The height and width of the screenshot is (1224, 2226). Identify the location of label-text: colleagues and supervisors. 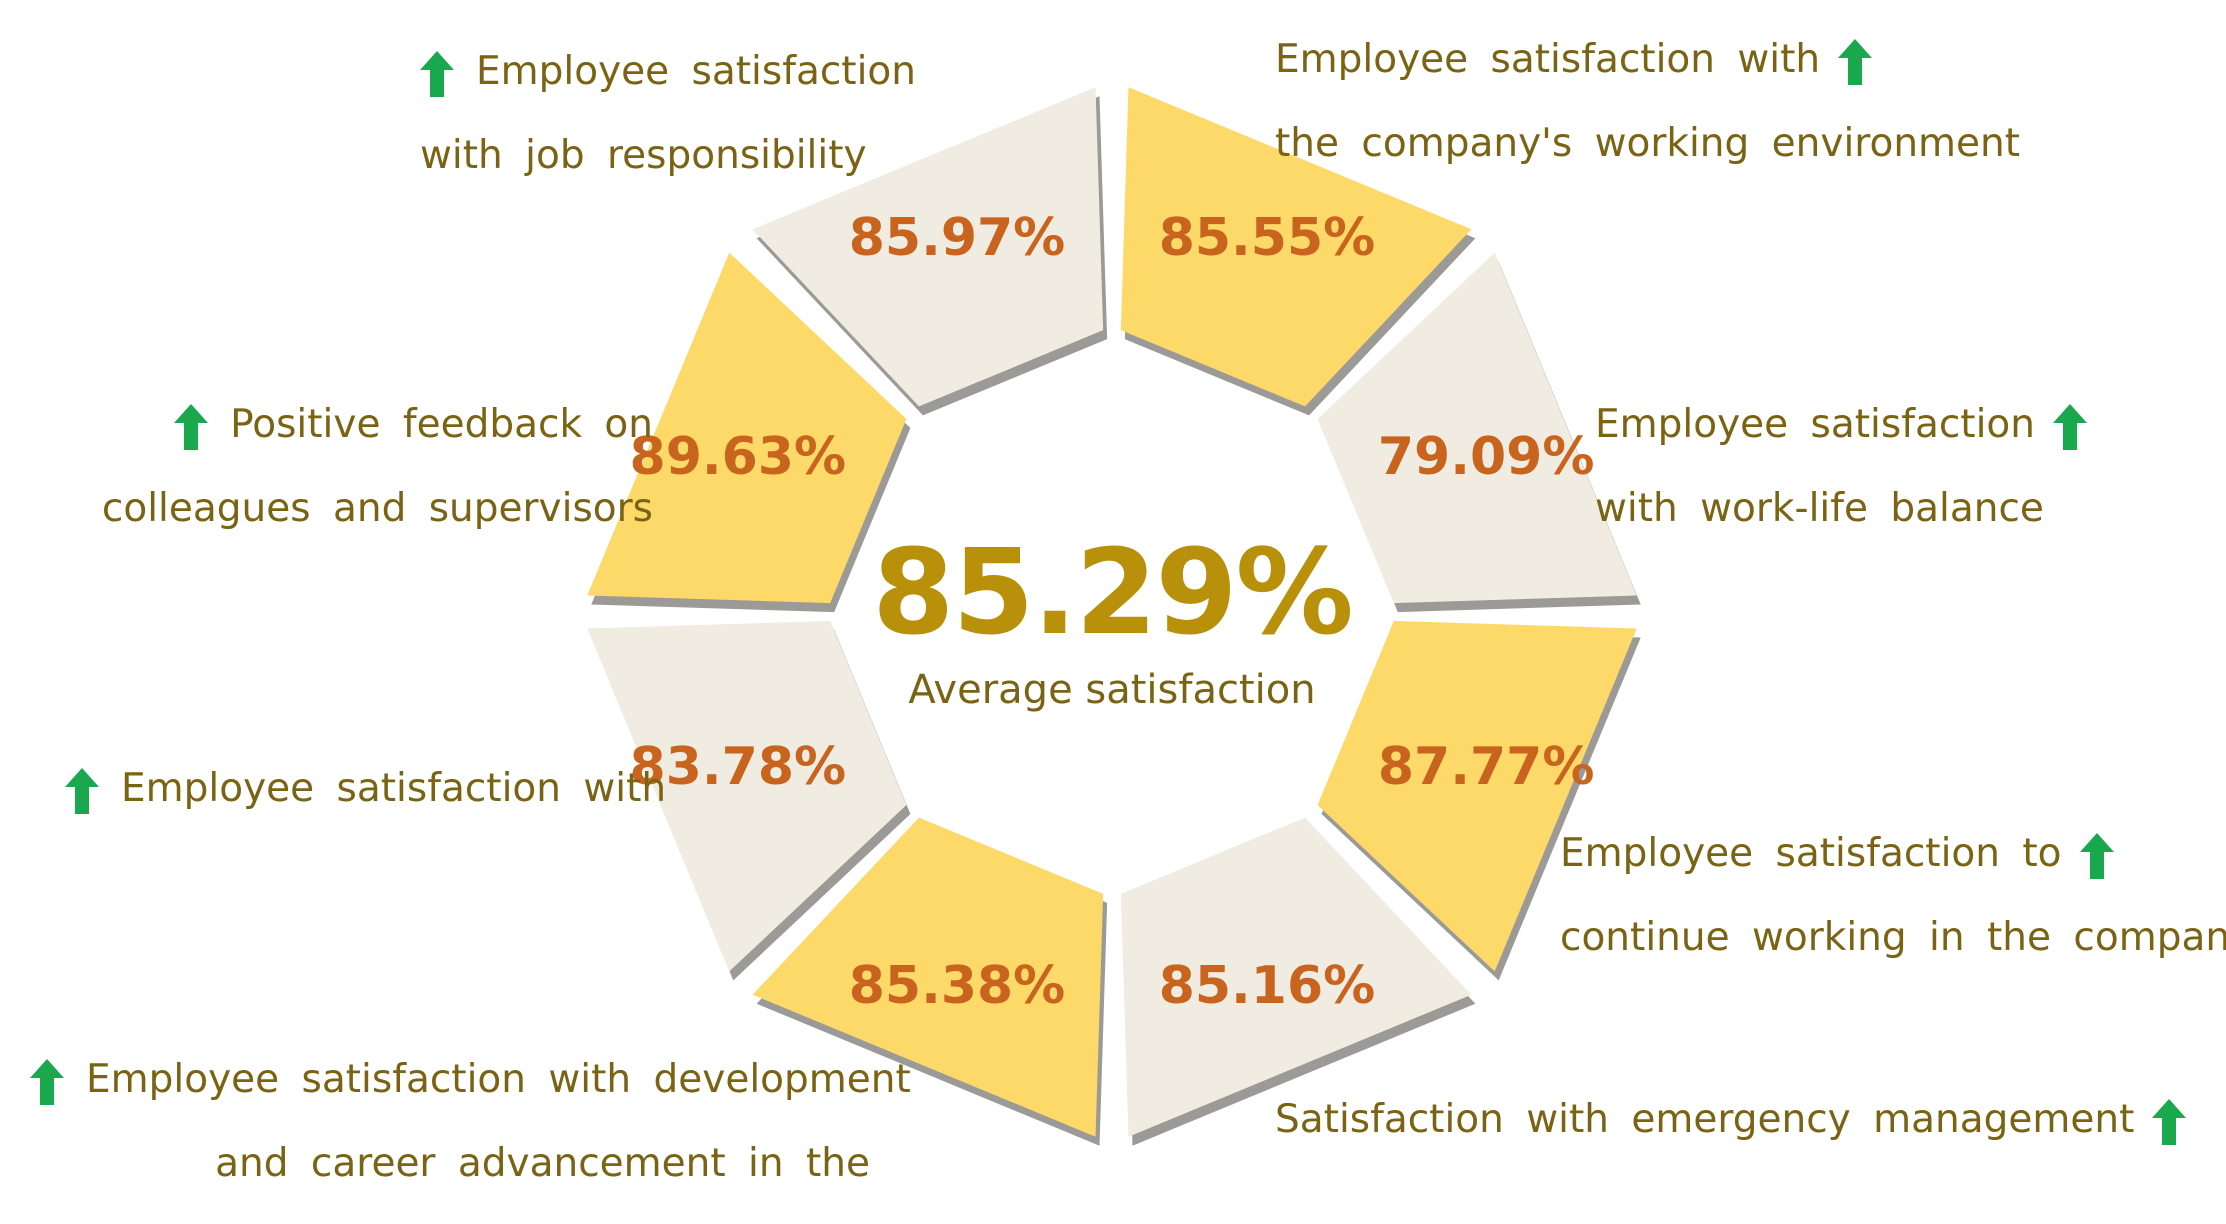
(377, 508).